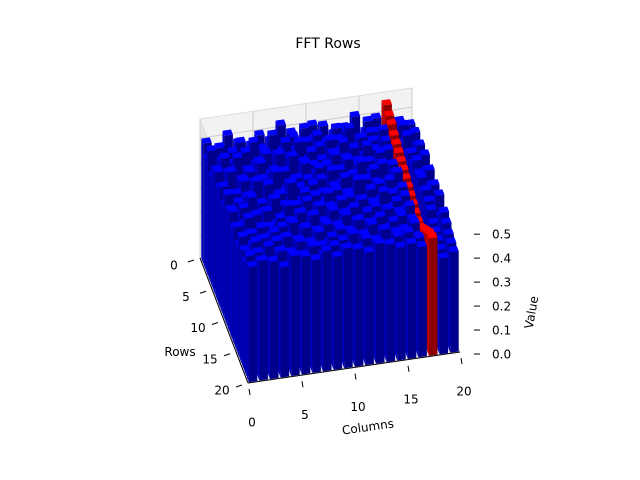 Image resolution: width=640 pixels, height=480 pixels. What do you see at coordinates (197, 328) in the screenshot?
I see `y-tick-label: 10` at bounding box center [197, 328].